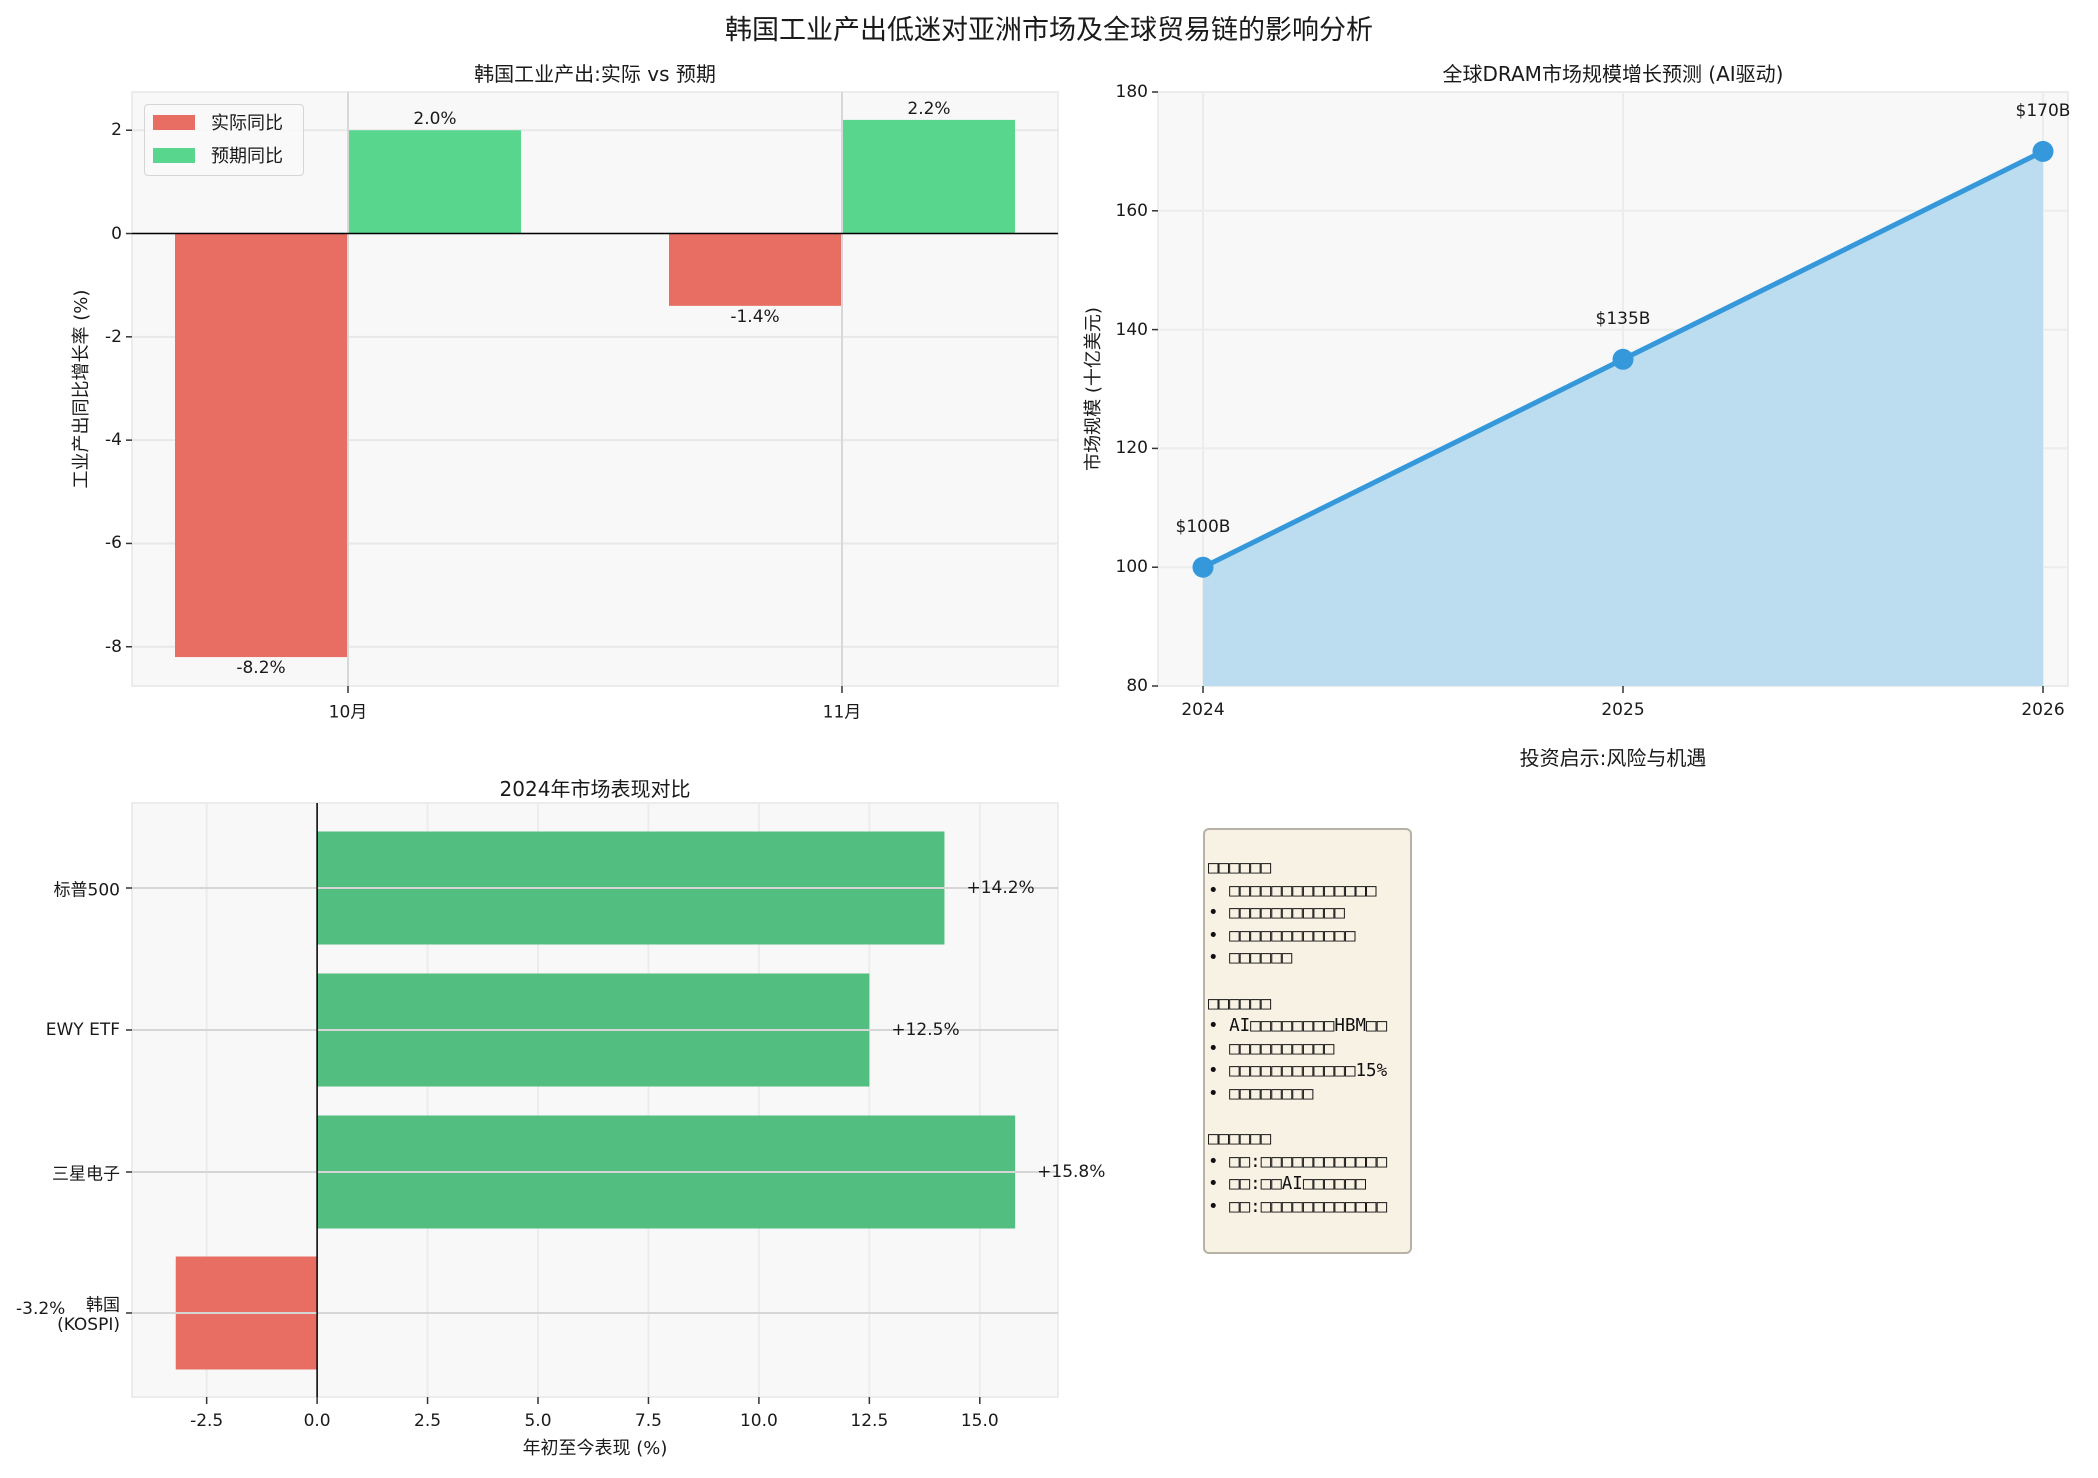 The image size is (2098, 1478). Describe the element at coordinates (1298, 1071) in the screenshot. I see `insight-line: • □□□□□□□□□□□□15%` at that location.